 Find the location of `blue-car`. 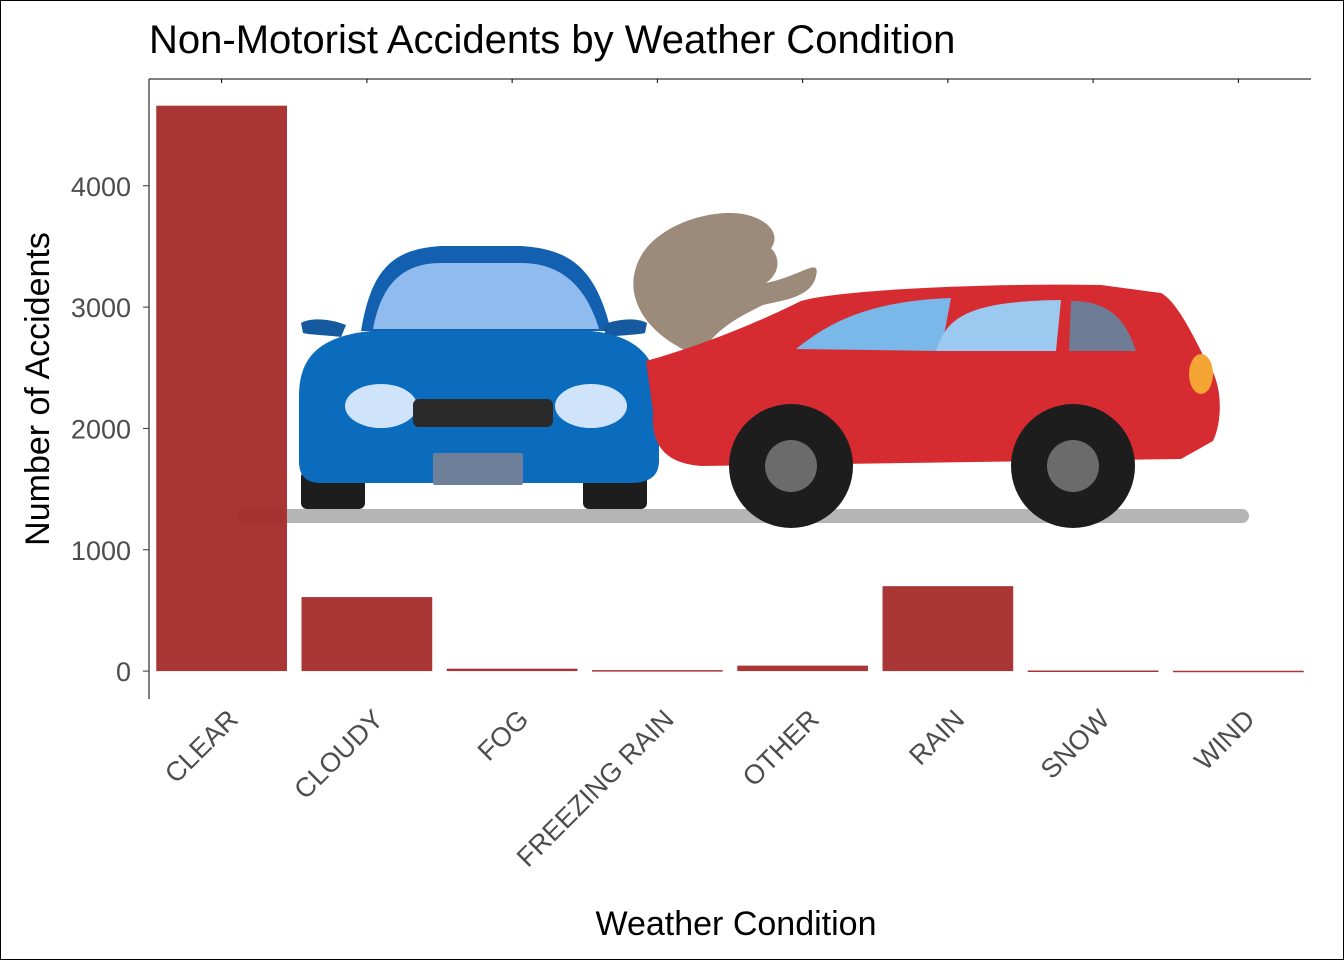

blue-car is located at coordinates (479, 377).